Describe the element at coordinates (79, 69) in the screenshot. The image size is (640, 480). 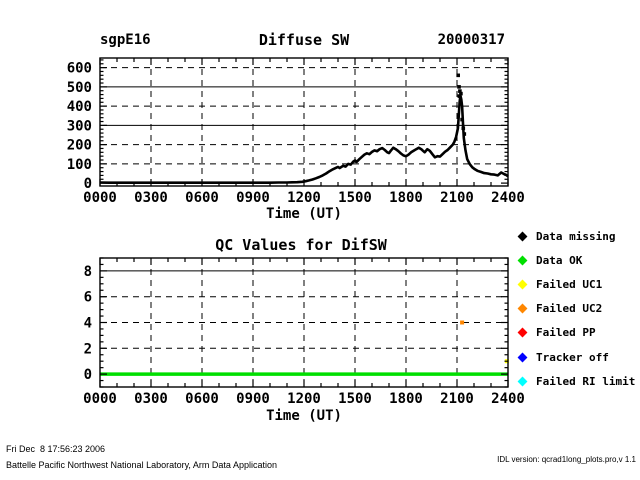
I see `y-tick-label: 600` at that location.